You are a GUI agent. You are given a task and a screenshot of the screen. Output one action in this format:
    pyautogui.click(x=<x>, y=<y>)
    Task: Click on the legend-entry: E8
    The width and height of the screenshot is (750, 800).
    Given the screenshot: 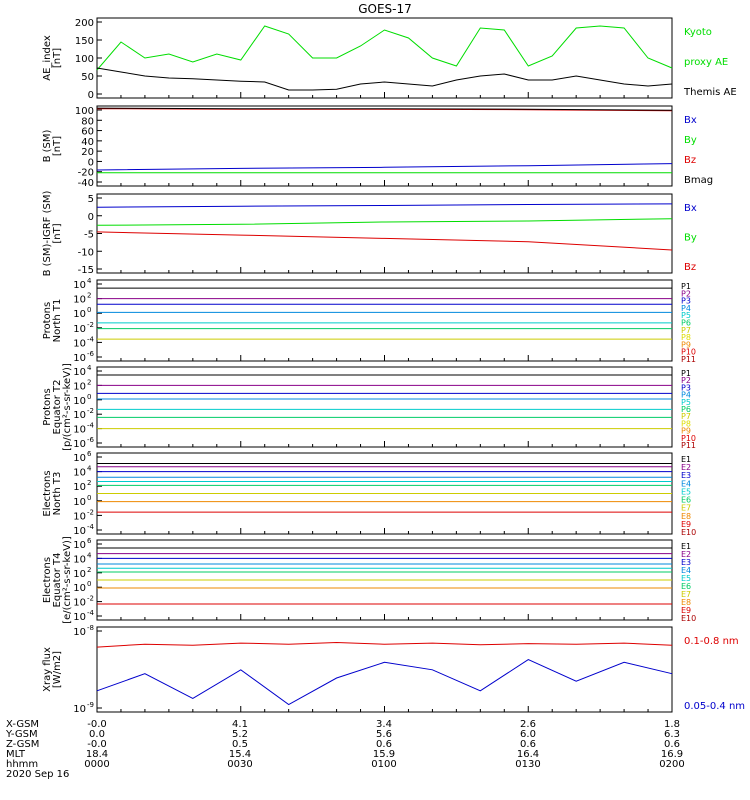 What is the action you would take?
    pyautogui.click(x=686, y=516)
    